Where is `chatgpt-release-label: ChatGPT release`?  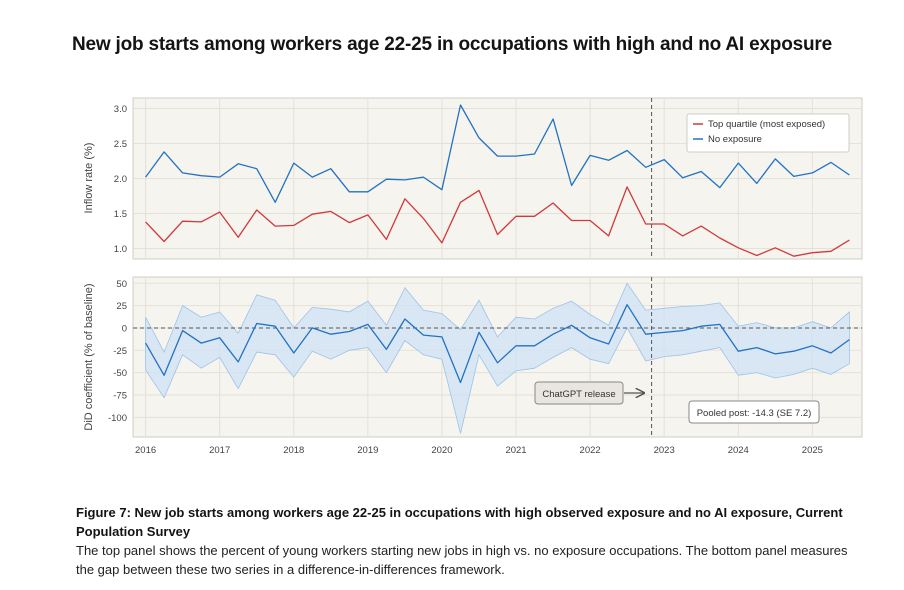
chatgpt-release-label: ChatGPT release is located at coordinates (578, 394).